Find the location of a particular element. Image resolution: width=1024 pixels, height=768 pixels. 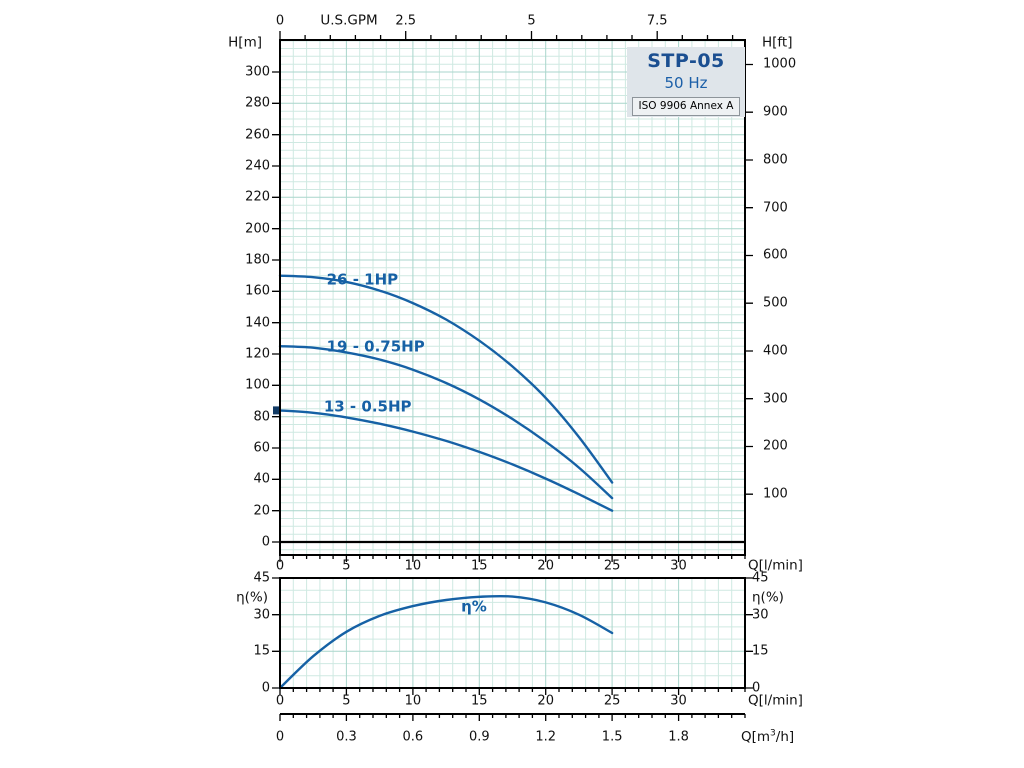

model-title-box: STP-05 50 Hz ISO 9906 Annex A is located at coordinates (686, 82).